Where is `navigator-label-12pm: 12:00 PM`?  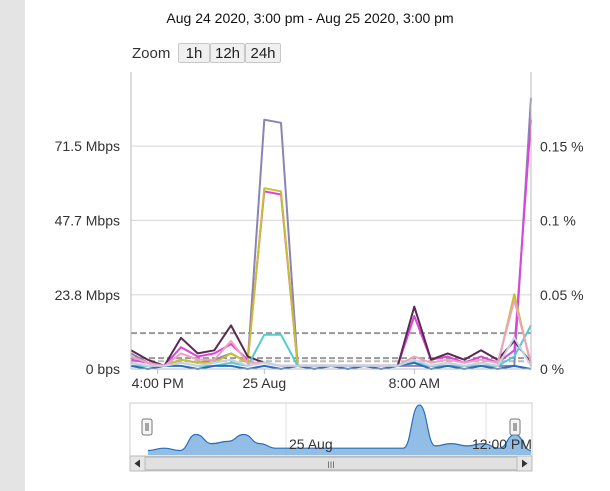
navigator-label-12pm: 12:00 PM is located at coordinates (502, 444).